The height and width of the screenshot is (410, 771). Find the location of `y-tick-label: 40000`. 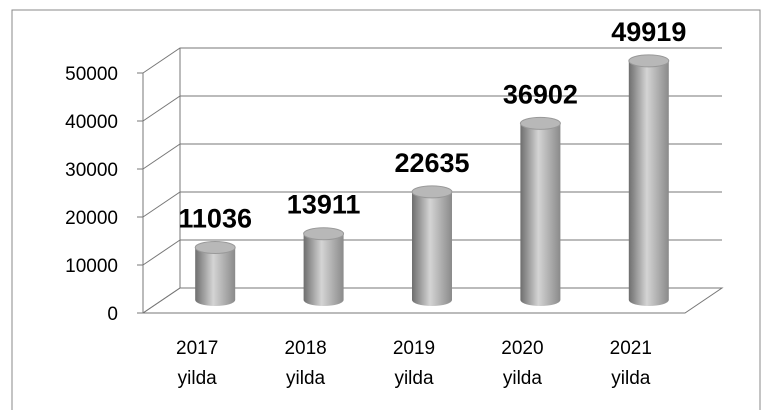

y-tick-label: 40000 is located at coordinates (91, 122).